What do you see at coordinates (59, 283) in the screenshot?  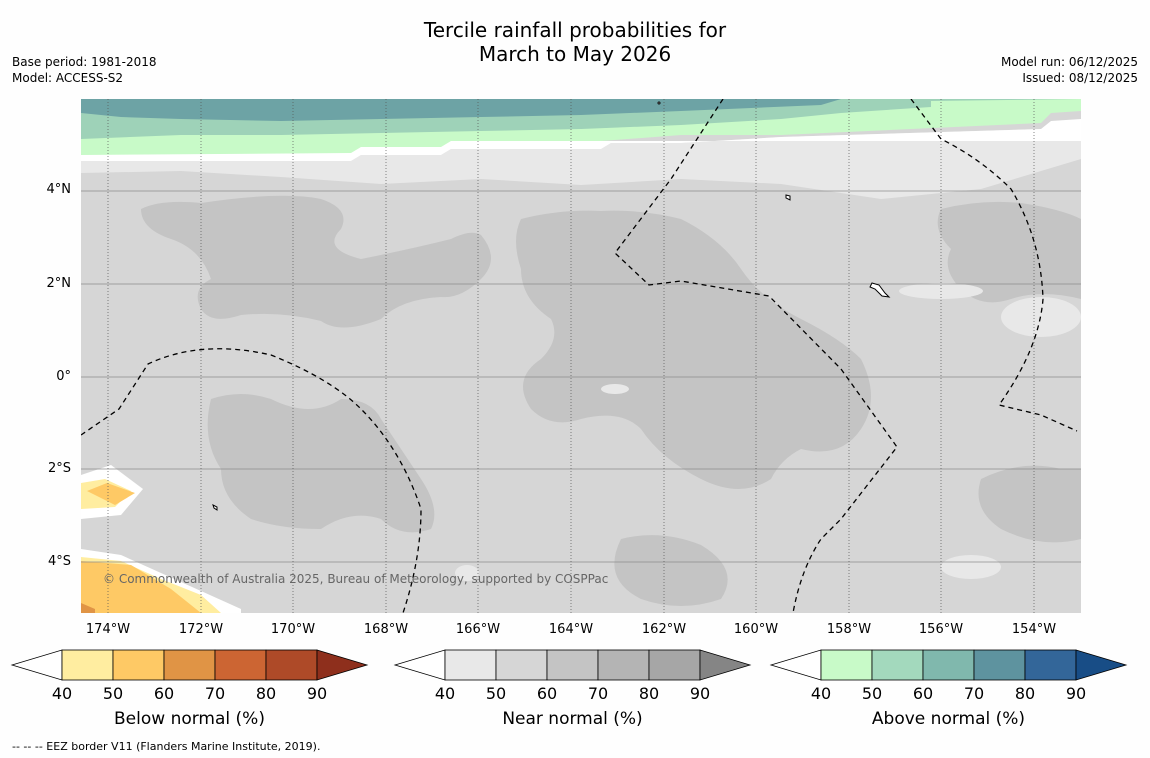 I see `lat-label-2n: 2°N` at bounding box center [59, 283].